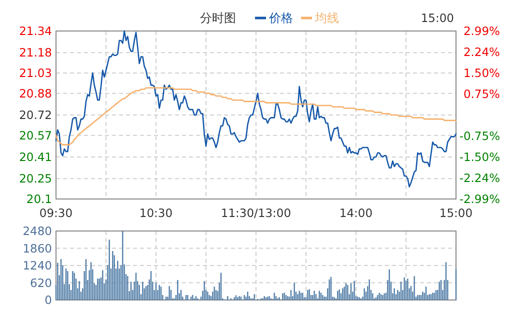 This screenshot has height=330, width=505. I want to click on x-tick-label: 11:30/13:00, so click(256, 213).